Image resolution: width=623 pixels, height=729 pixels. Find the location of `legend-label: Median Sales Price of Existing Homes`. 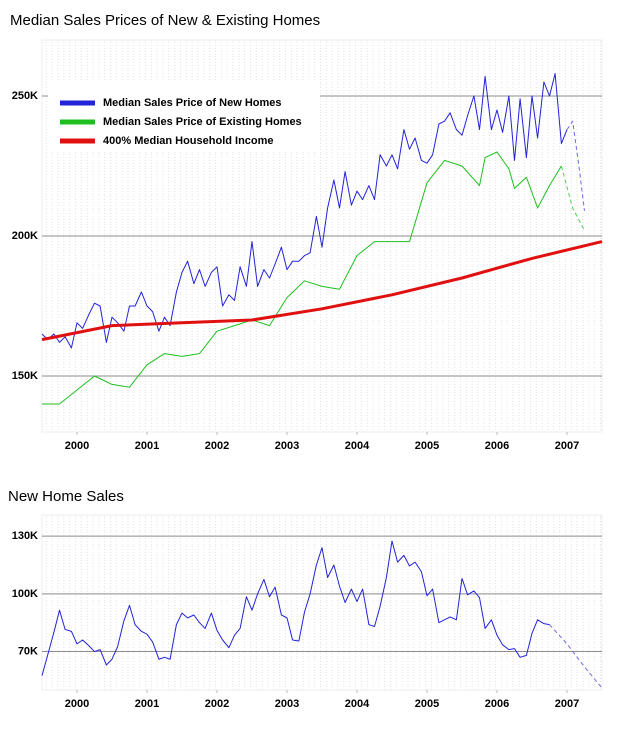

legend-label: Median Sales Price of Existing Homes is located at coordinates (202, 122).